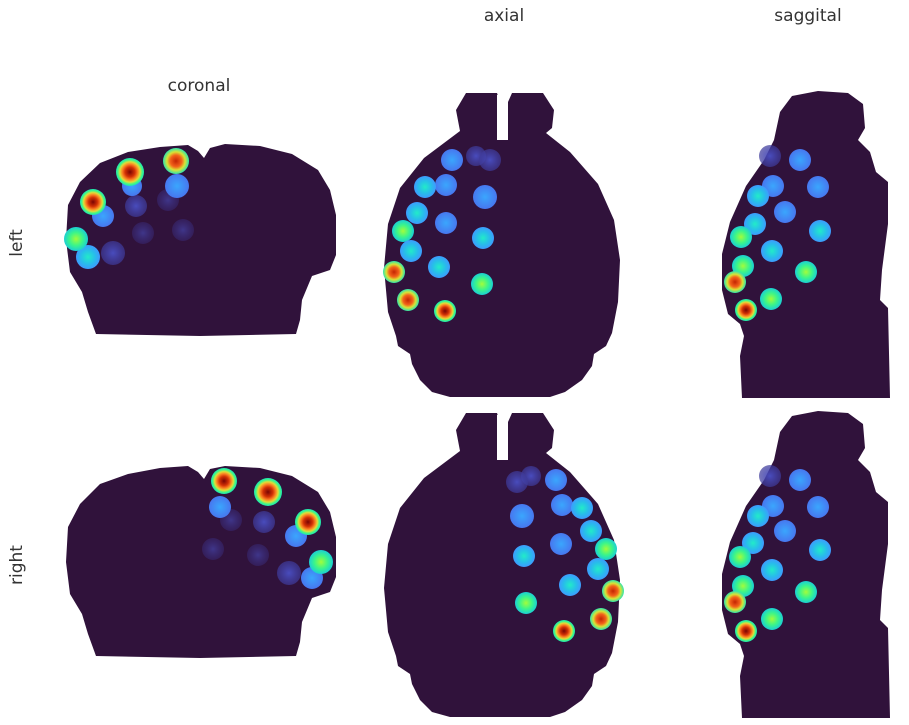 The image size is (909, 725). Describe the element at coordinates (504, 565) in the screenshot. I see `axial-right-panel` at that location.